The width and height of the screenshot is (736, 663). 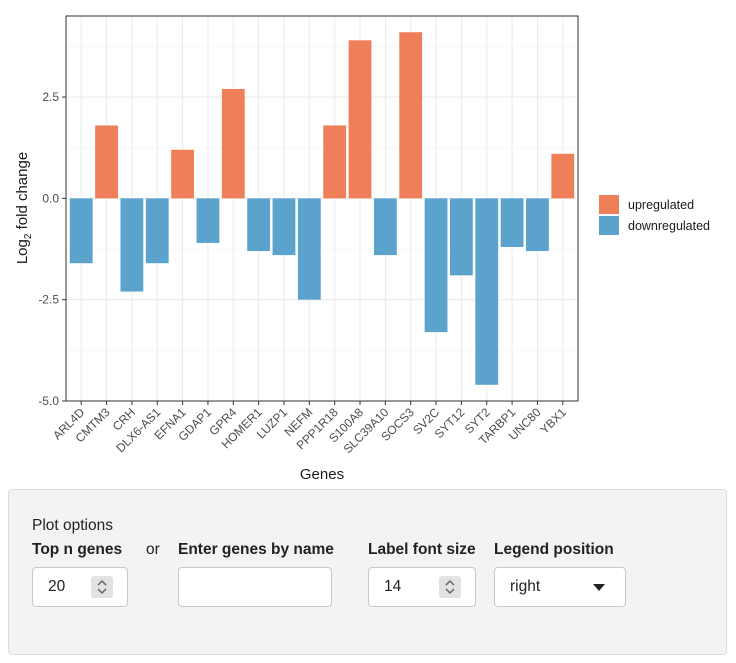 I want to click on top-n-genes-label: Top n genes, so click(x=77, y=549).